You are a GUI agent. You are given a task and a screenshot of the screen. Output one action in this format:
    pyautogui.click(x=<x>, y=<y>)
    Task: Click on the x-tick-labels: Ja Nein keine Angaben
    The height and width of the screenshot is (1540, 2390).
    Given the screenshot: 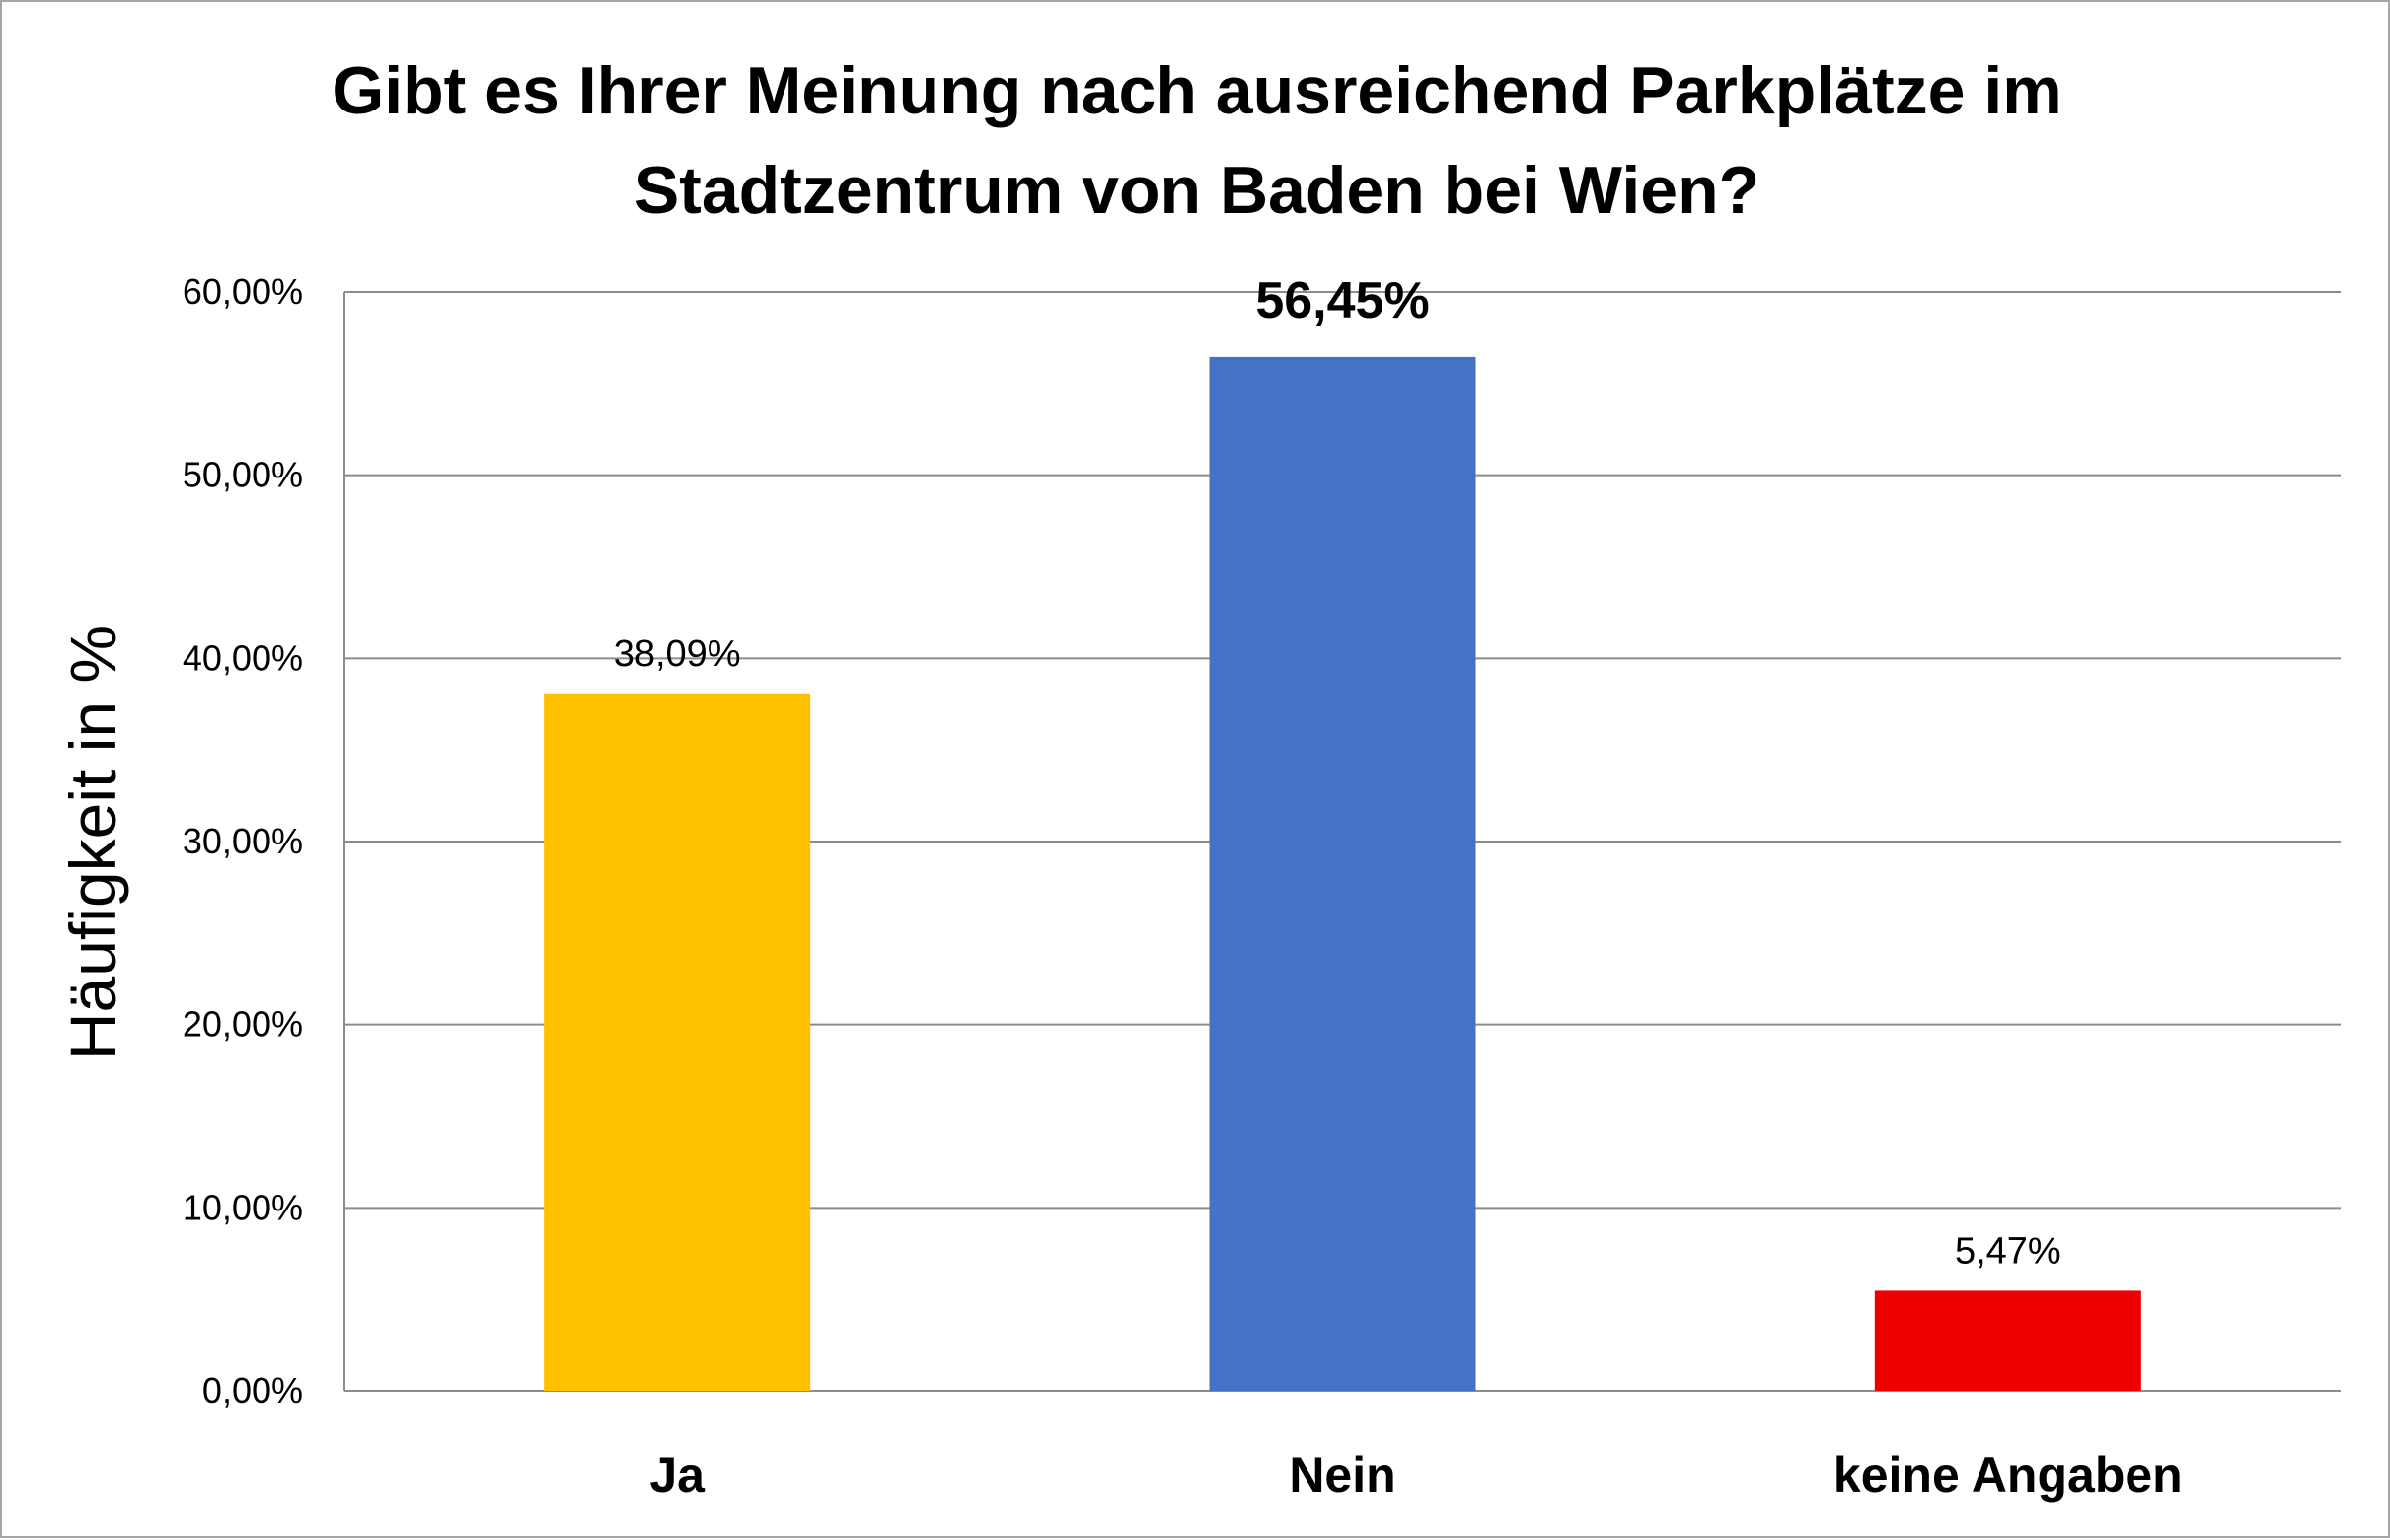 What is the action you would take?
    pyautogui.click(x=1415, y=1475)
    